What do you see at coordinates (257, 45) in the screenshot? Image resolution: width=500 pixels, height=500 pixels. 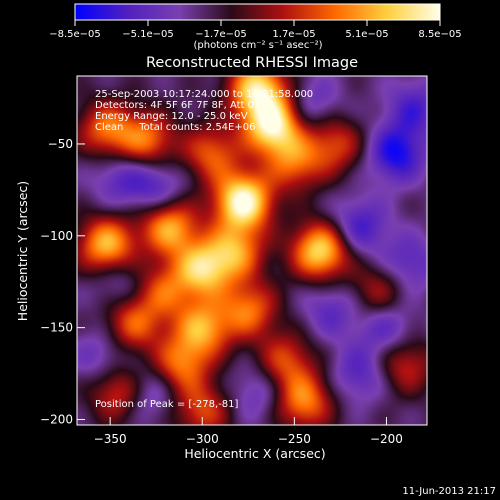 I see `colorbar-label: (photons cm⁻² s⁻¹ asec⁻²)` at bounding box center [257, 45].